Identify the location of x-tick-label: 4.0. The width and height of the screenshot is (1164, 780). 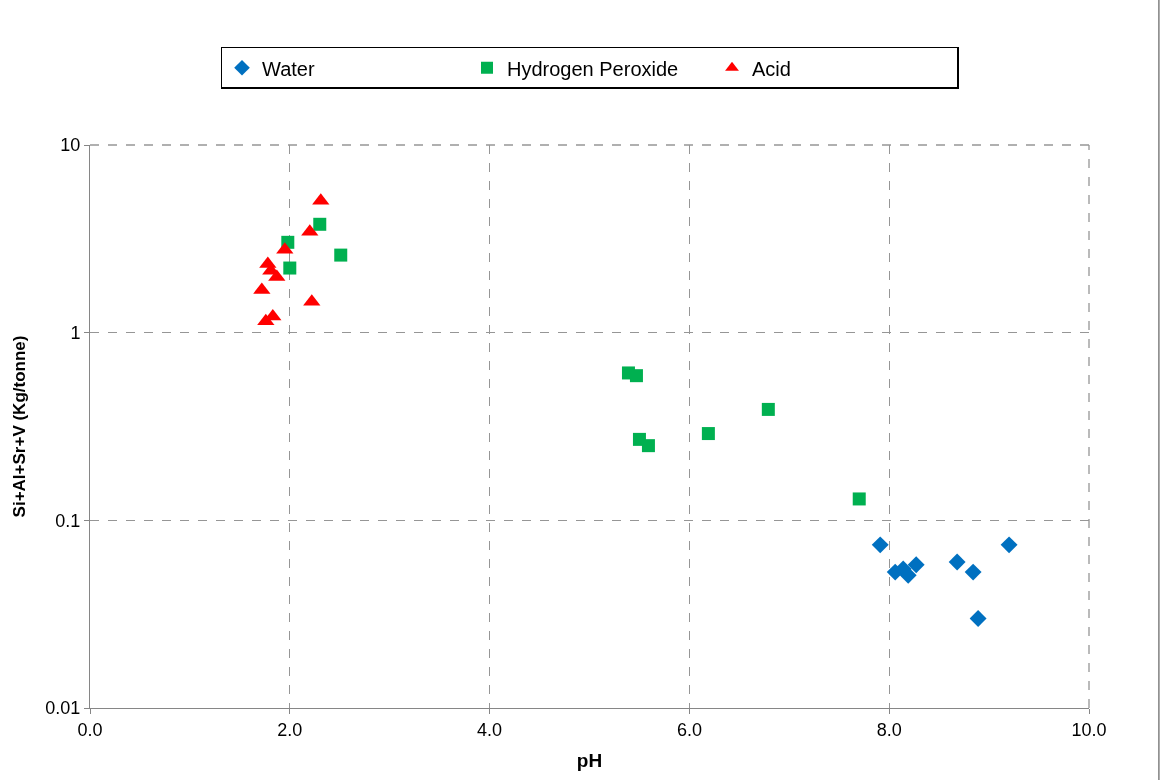
(490, 729).